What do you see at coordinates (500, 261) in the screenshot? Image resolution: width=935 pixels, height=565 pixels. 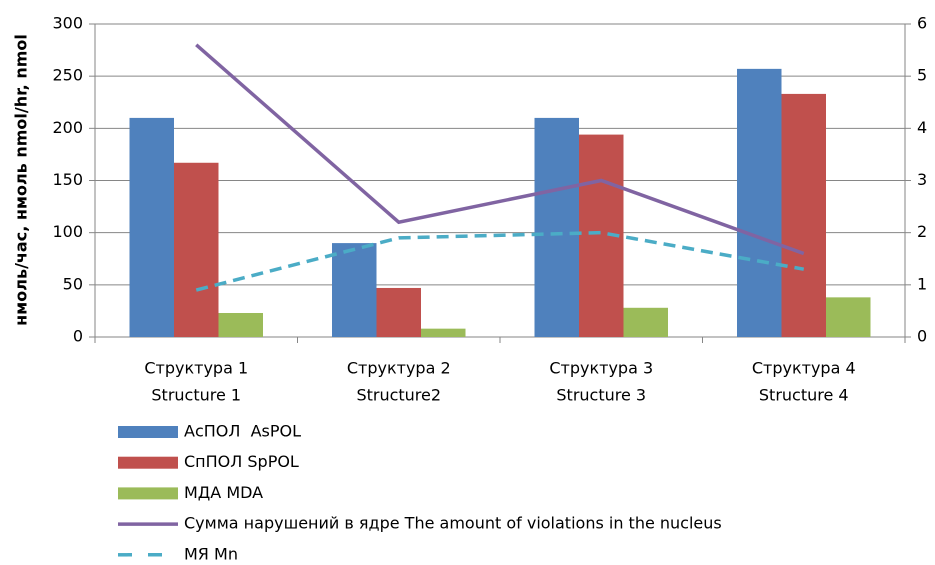 I see `line-series` at bounding box center [500, 261].